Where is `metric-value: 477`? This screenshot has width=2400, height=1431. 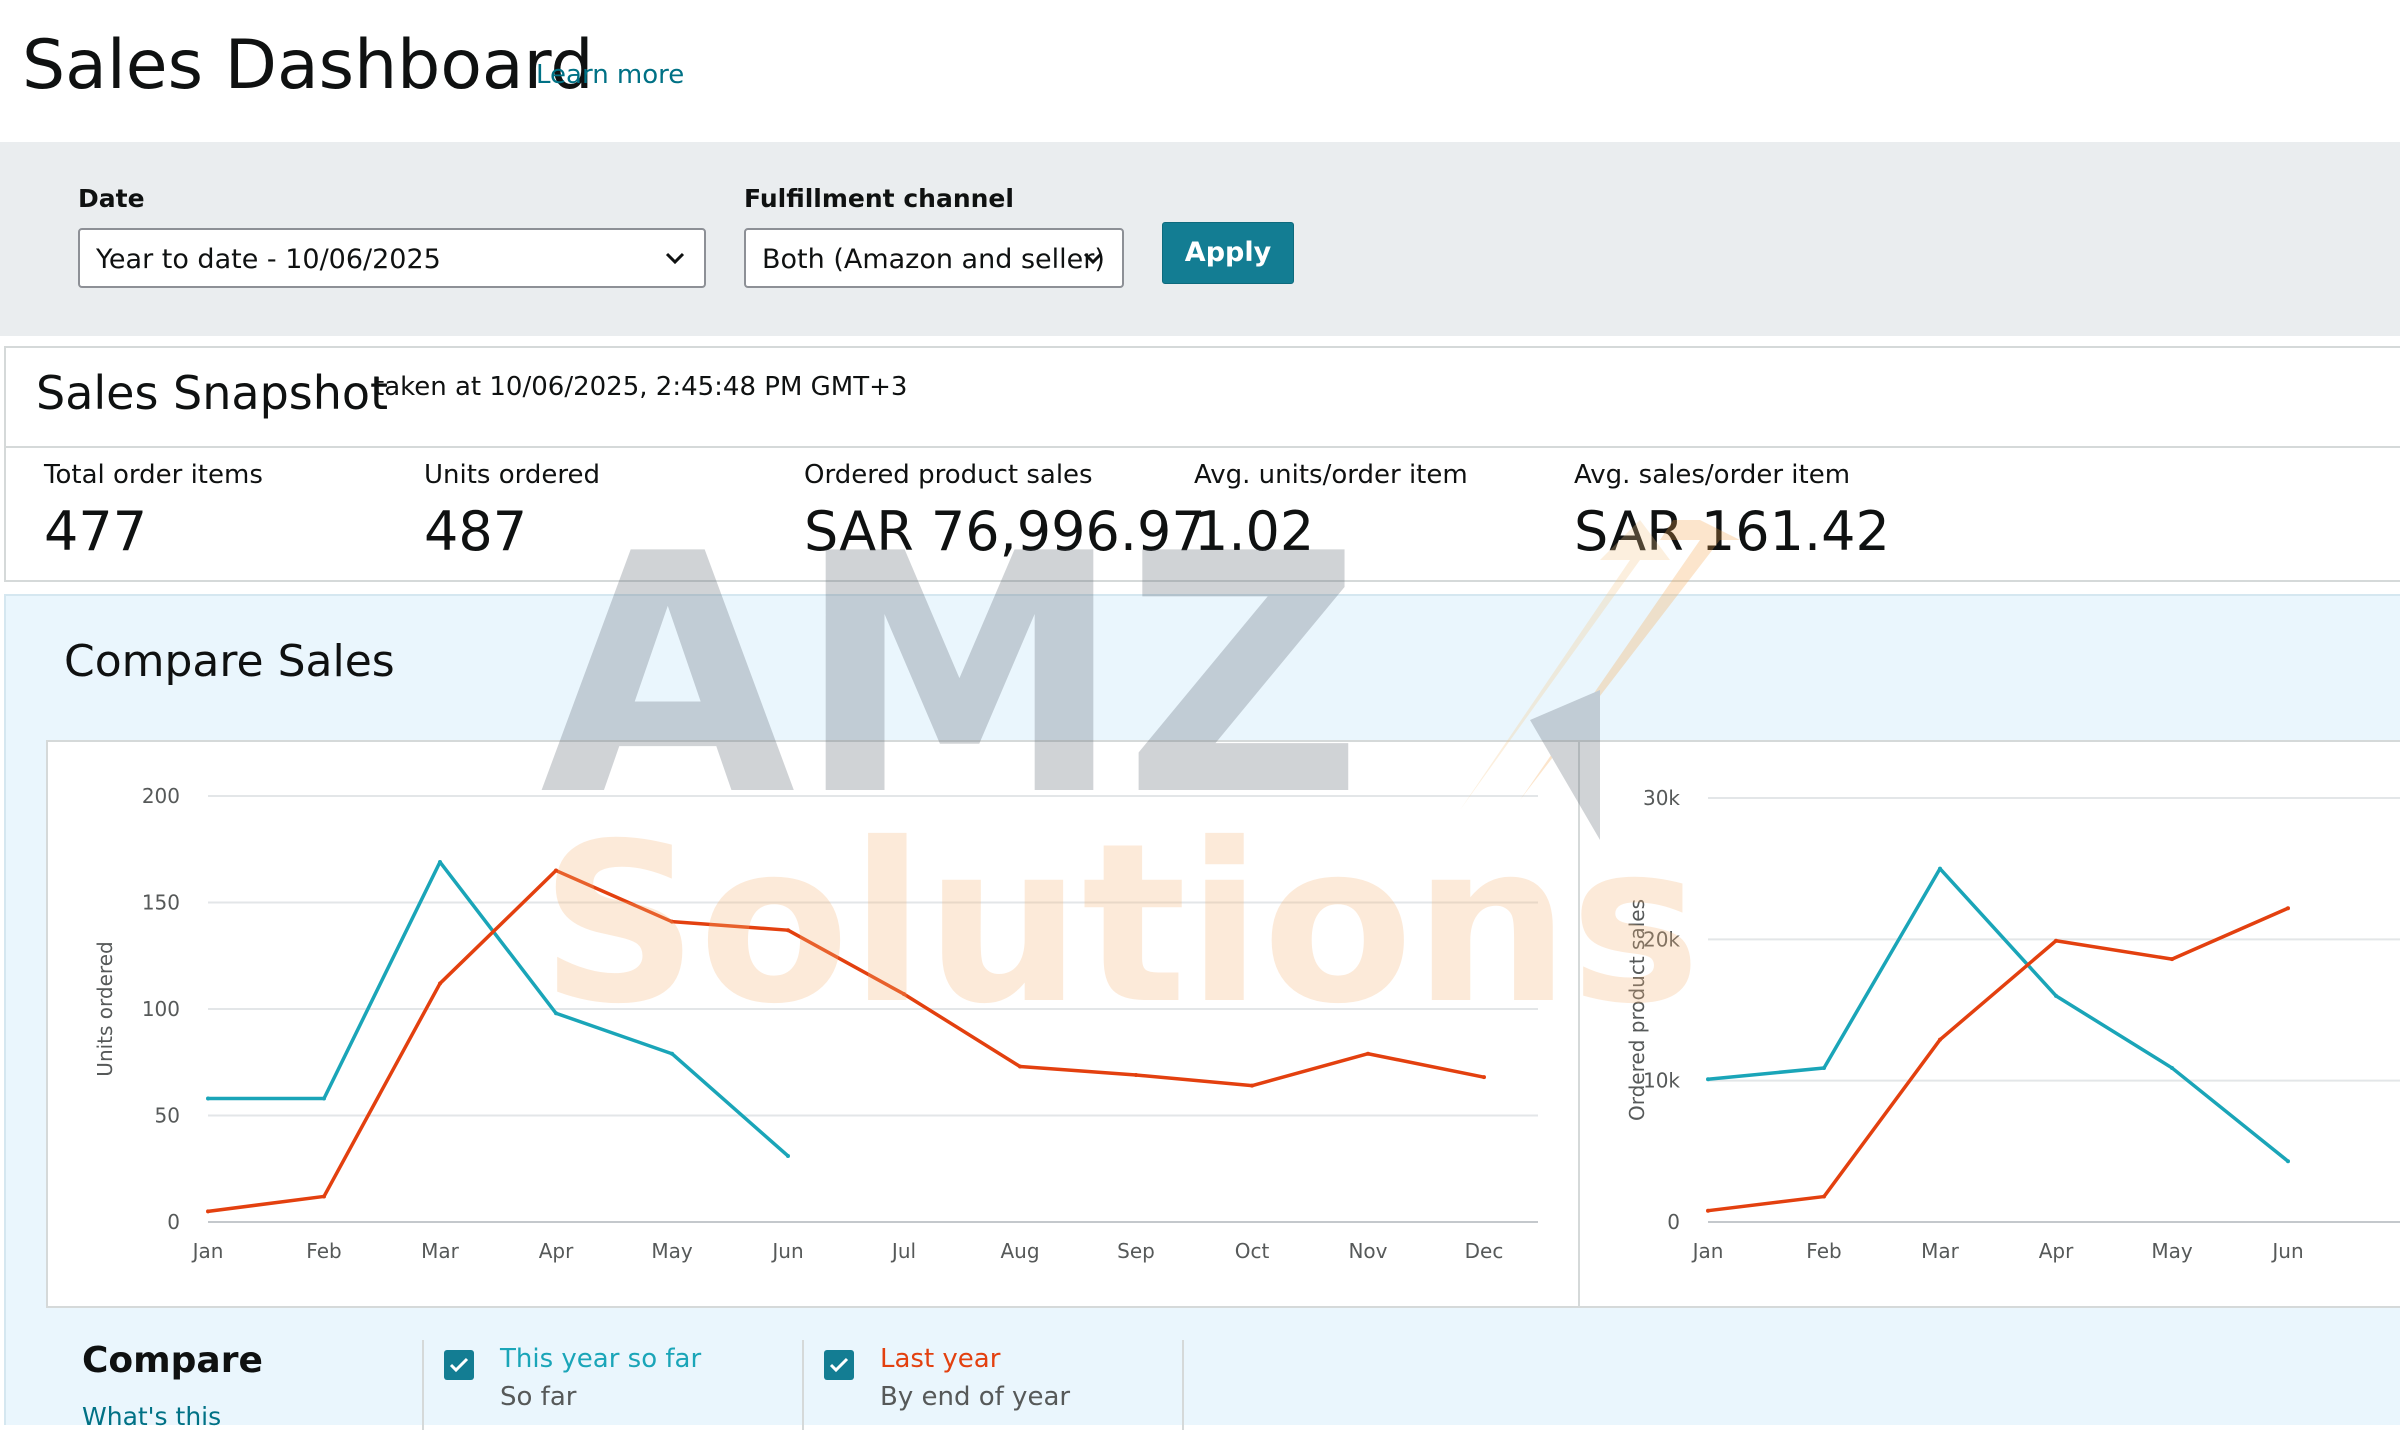 metric-value: 477 is located at coordinates (96, 531).